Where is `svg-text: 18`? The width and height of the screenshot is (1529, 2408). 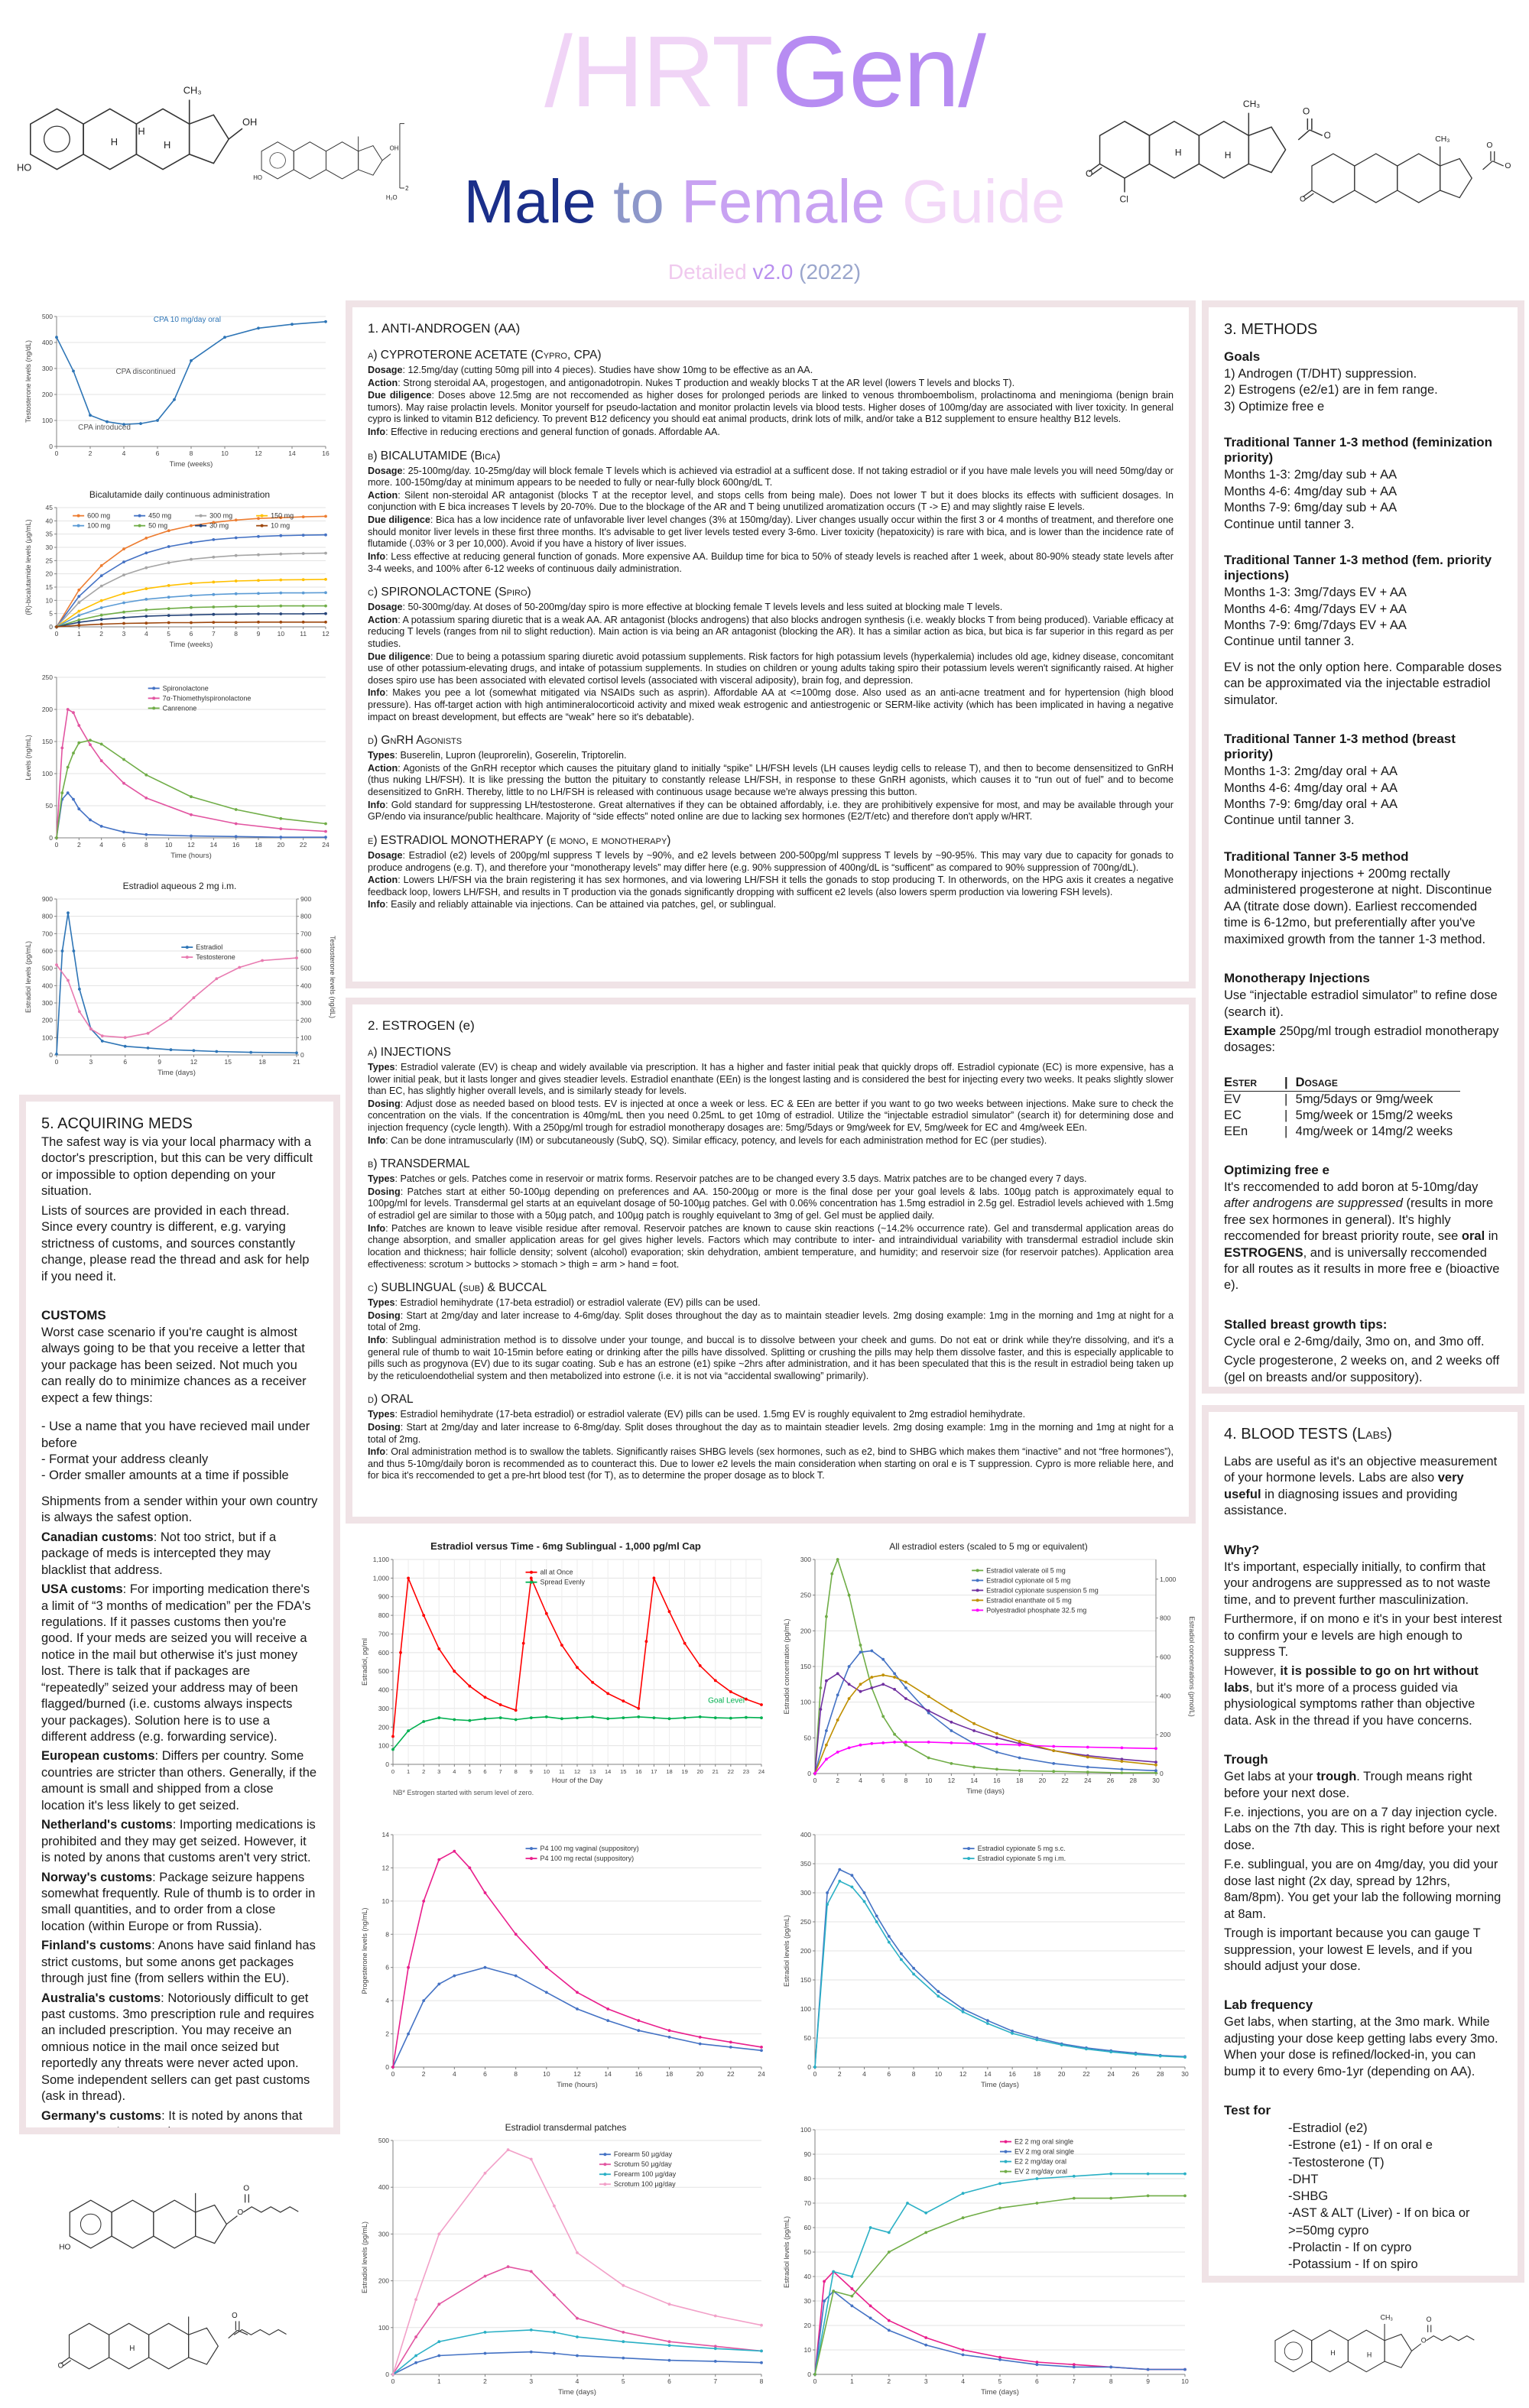
svg-text: 18 is located at coordinates (1037, 2074).